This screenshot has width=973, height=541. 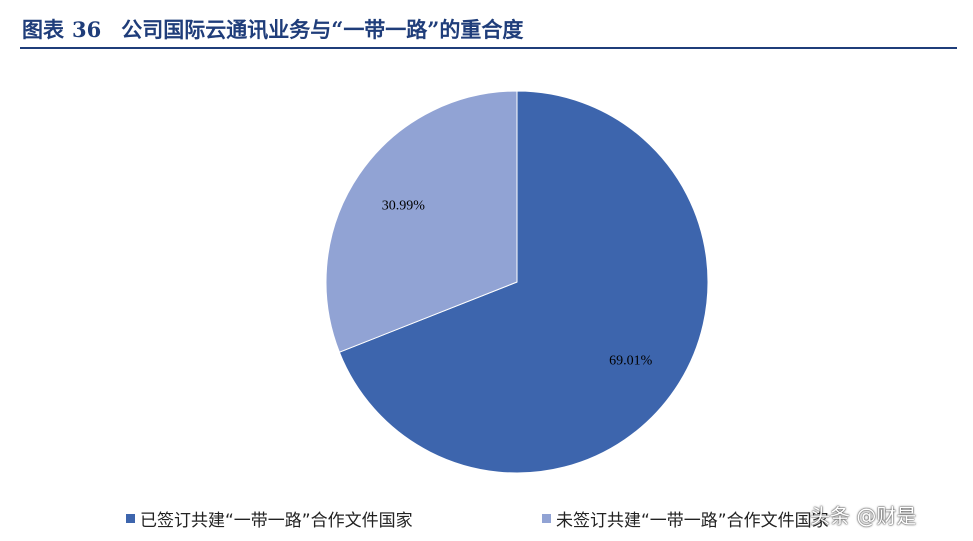 I want to click on figure-title-text: 公司国际云通讯业务与“一带一路”的重合度, so click(x=322, y=29).